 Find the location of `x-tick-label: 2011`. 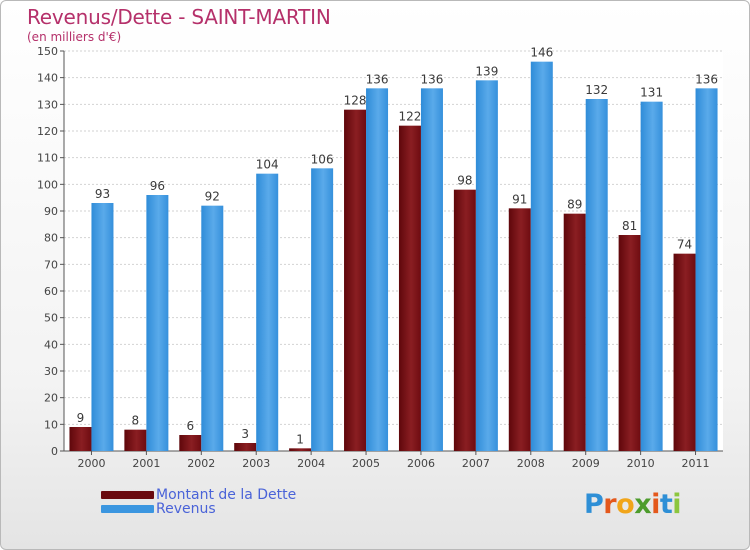

x-tick-label: 2011 is located at coordinates (696, 463).